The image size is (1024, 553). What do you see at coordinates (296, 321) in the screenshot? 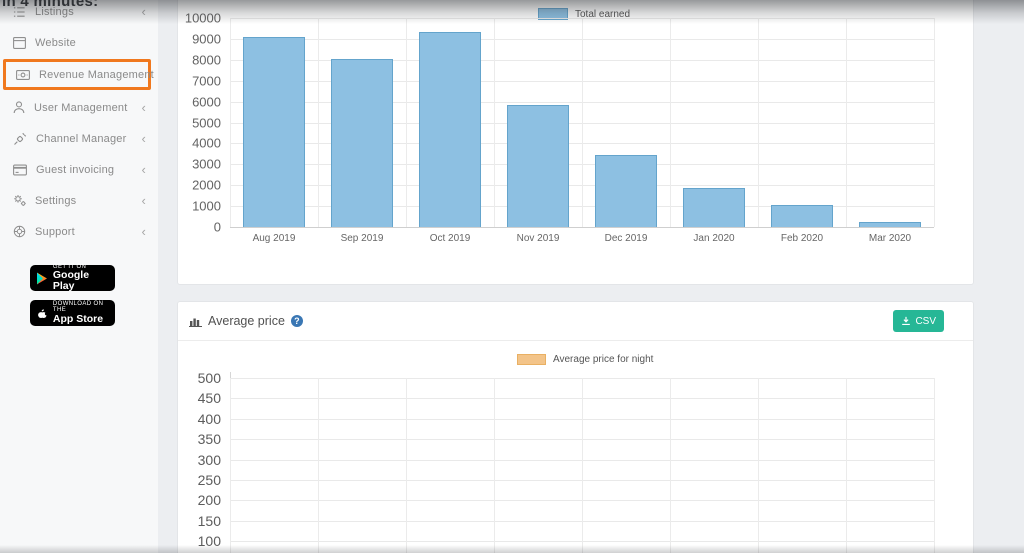
I see `question-mark-icon: ?` at bounding box center [296, 321].